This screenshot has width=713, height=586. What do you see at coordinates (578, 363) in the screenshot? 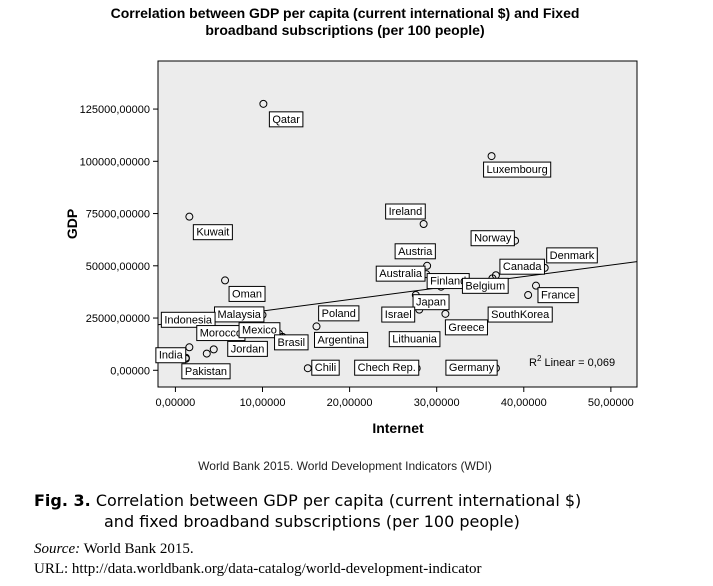
I see `r2-value: Linear = 0,069` at bounding box center [578, 363].